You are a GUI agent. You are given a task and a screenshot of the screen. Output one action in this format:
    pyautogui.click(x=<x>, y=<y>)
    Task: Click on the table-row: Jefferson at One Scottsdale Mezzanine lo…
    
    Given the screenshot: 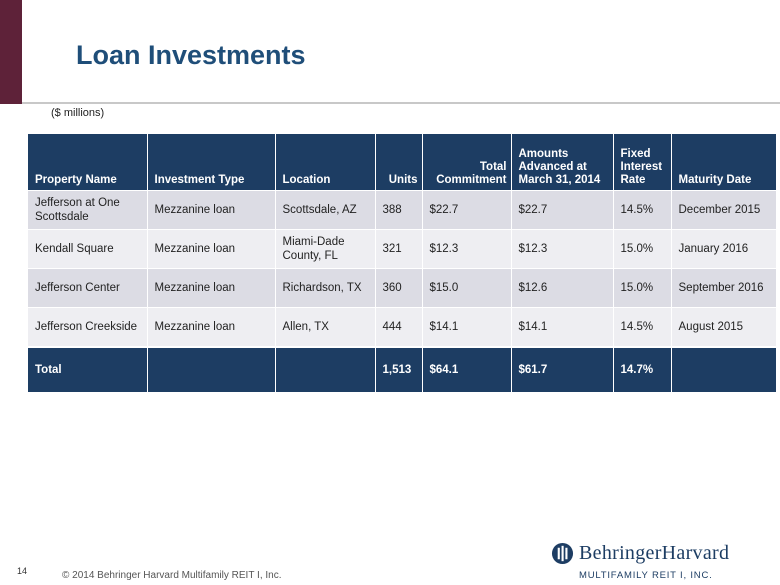 What is the action you would take?
    pyautogui.click(x=402, y=210)
    